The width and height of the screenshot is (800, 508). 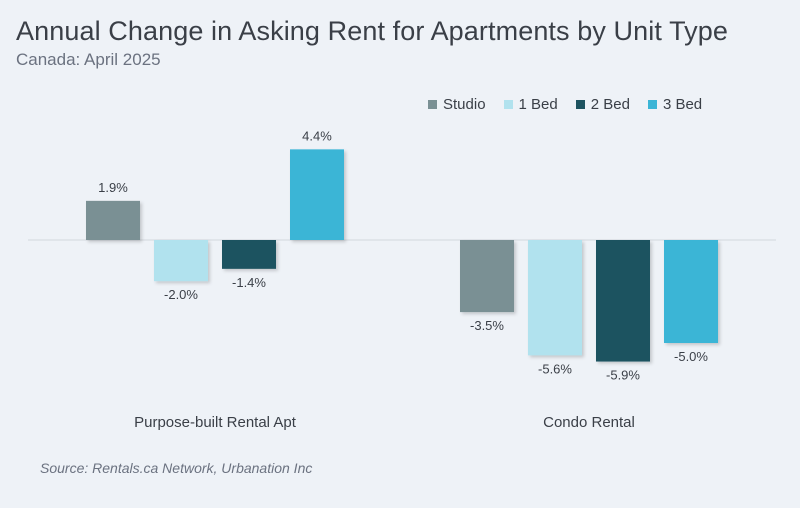 What do you see at coordinates (555, 298) in the screenshot?
I see `bar-1-bed-condo` at bounding box center [555, 298].